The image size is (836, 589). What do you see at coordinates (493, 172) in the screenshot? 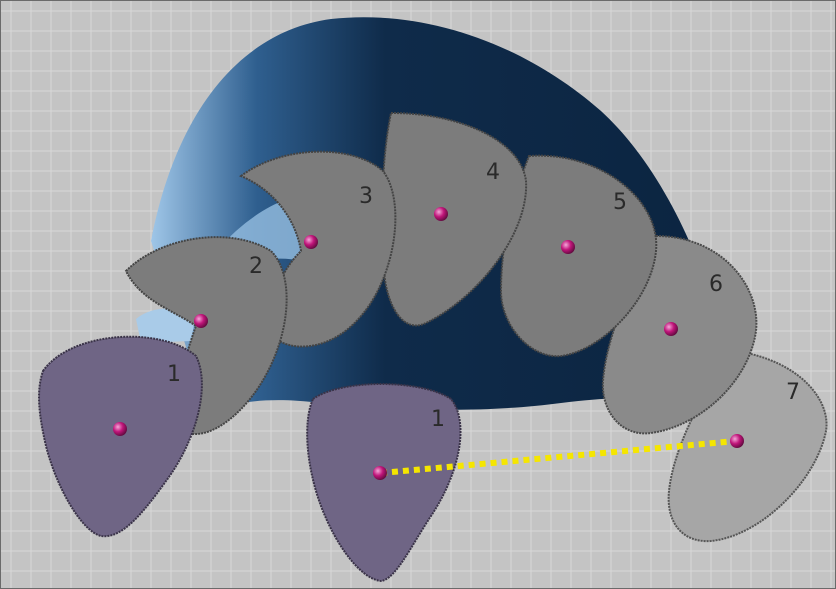
I see `section-4-label: 4` at bounding box center [493, 172].